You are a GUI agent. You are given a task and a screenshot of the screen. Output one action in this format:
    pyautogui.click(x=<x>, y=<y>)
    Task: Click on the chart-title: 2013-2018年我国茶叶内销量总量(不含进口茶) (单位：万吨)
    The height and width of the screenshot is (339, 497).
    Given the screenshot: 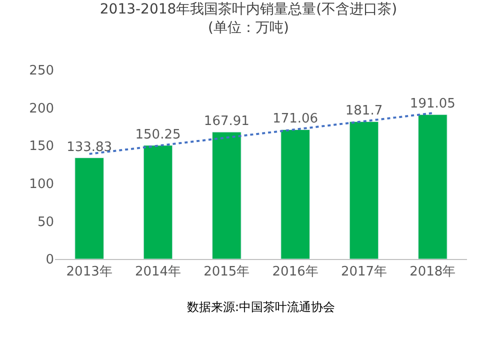 What is the action you would take?
    pyautogui.click(x=249, y=19)
    